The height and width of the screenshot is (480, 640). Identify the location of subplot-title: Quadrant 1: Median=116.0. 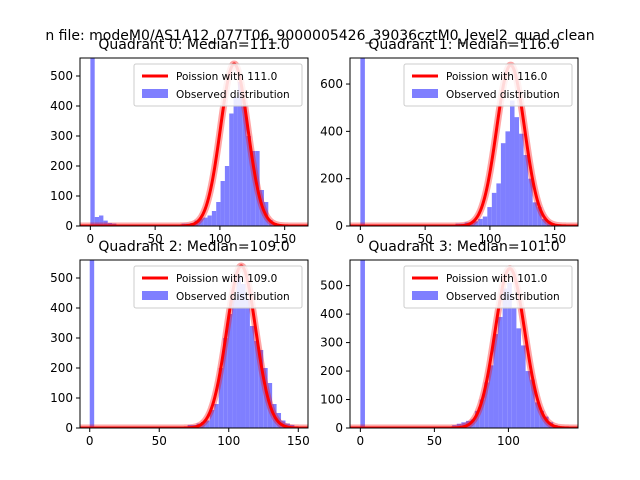
(463, 45).